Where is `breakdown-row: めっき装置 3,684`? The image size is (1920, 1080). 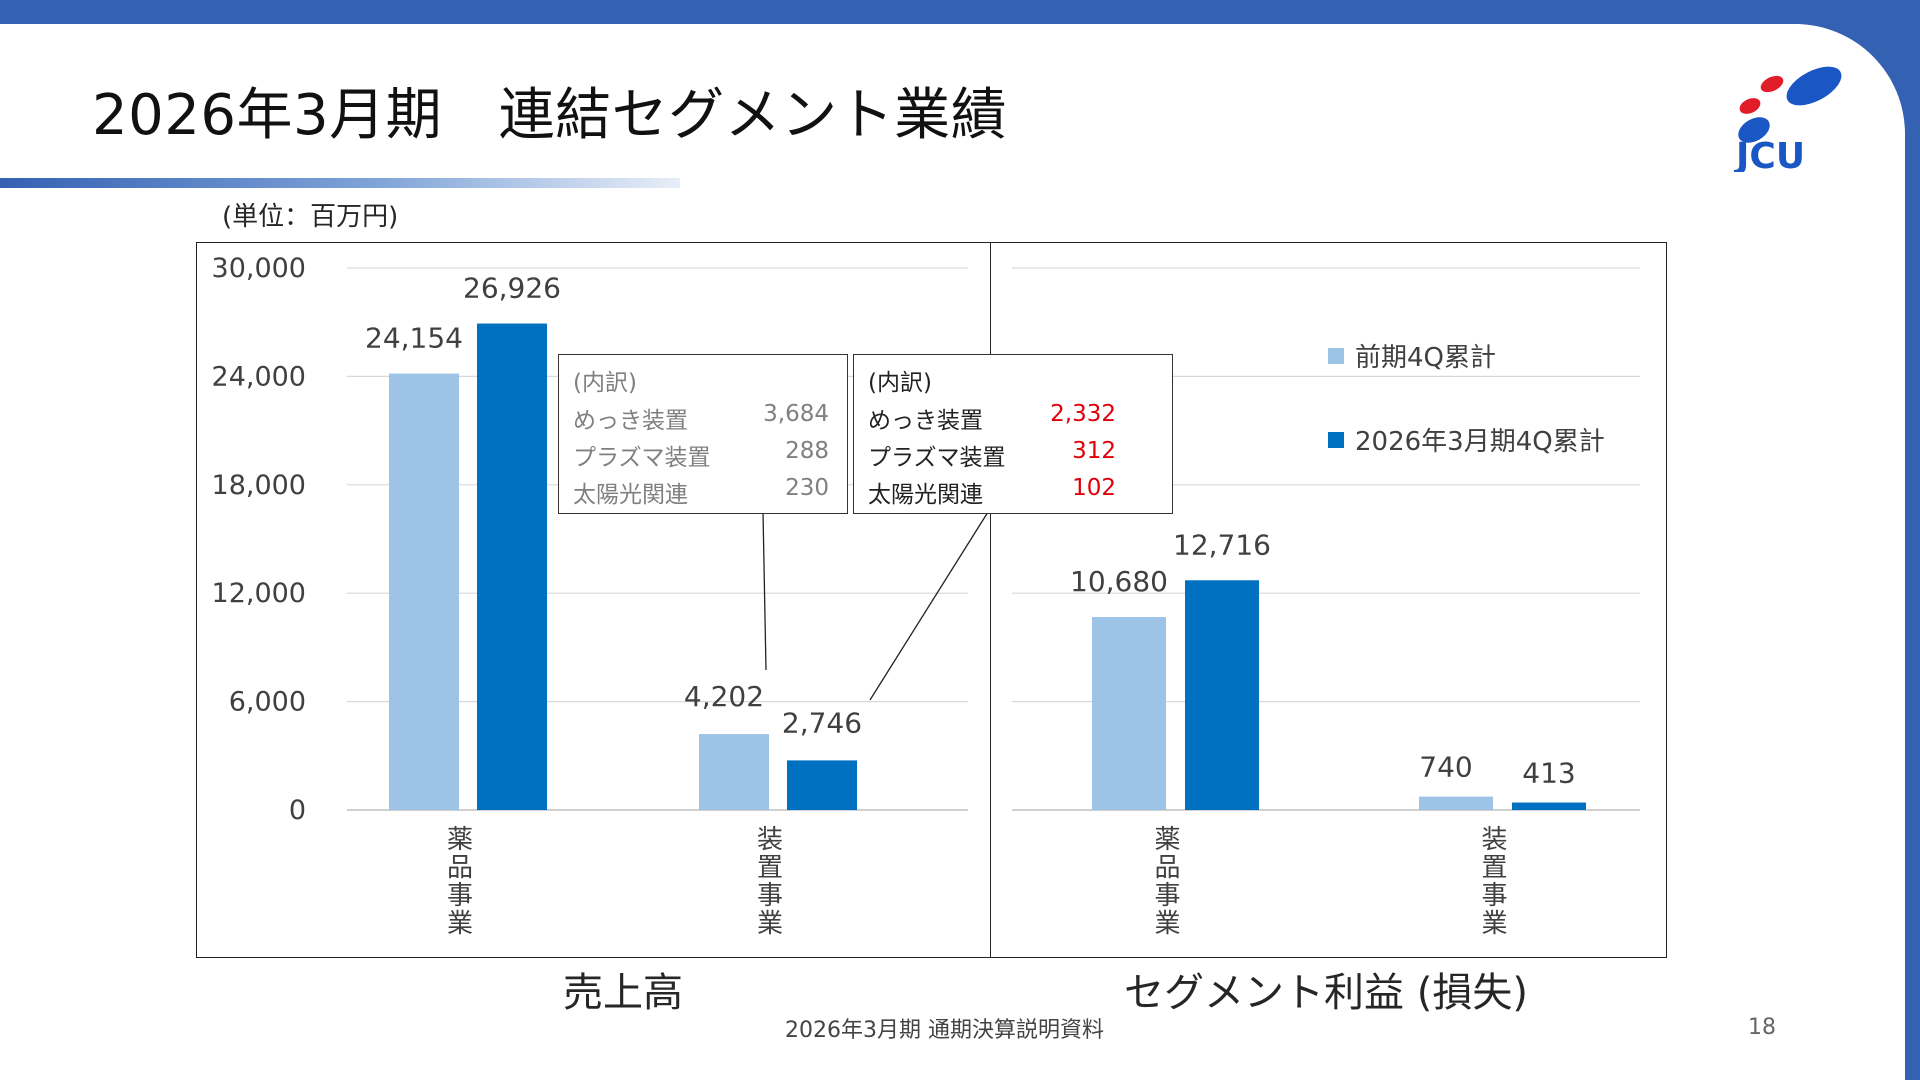 breakdown-row: めっき装置 3,684 is located at coordinates (701, 417).